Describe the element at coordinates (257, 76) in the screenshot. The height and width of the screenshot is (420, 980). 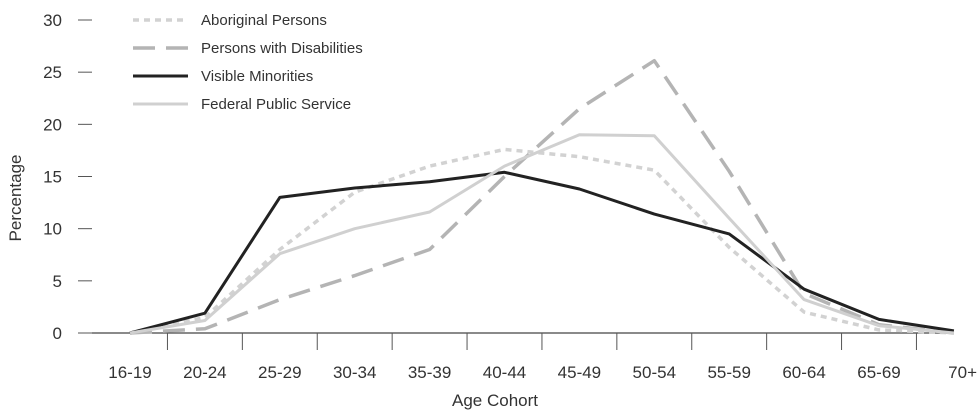
I see `legend-label-visible-minorities: Visible Minorities` at that location.